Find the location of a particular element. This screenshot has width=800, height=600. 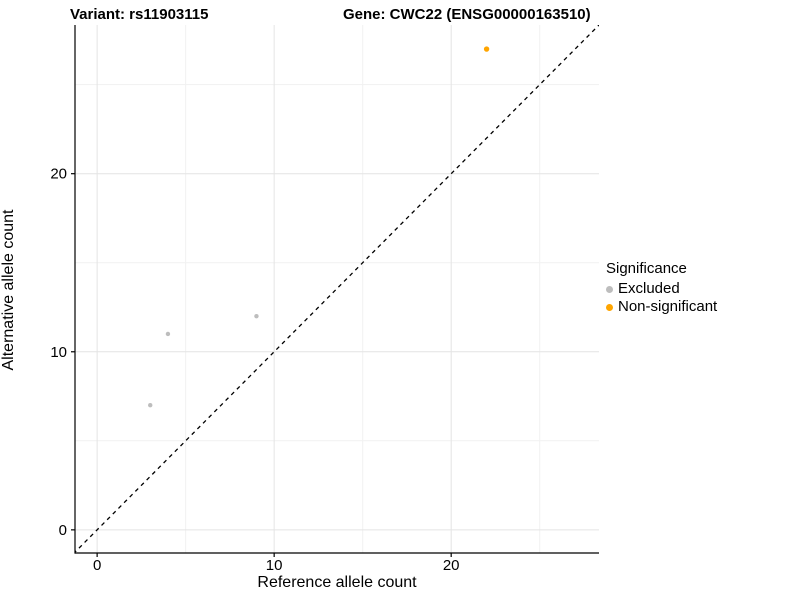

legend-item-label: Excluded is located at coordinates (649, 288).